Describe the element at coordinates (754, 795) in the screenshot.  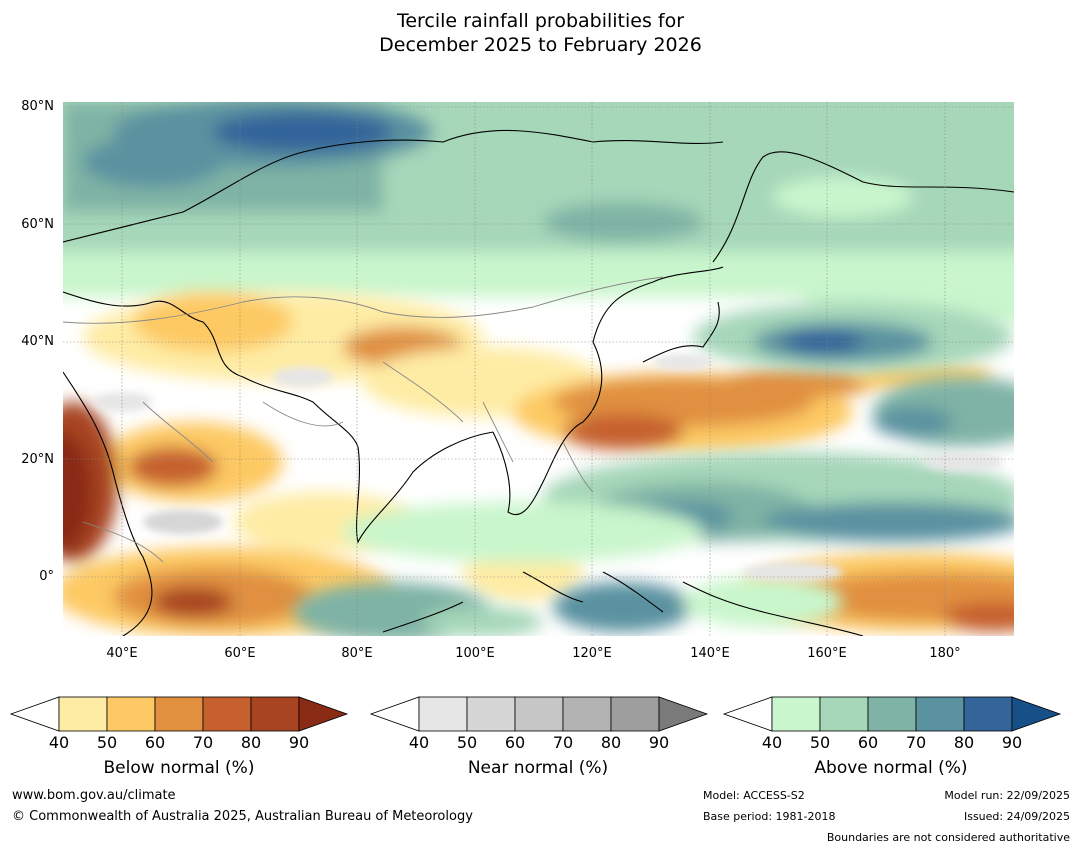
I see `model-name: Model: ACCESS-S2` at that location.